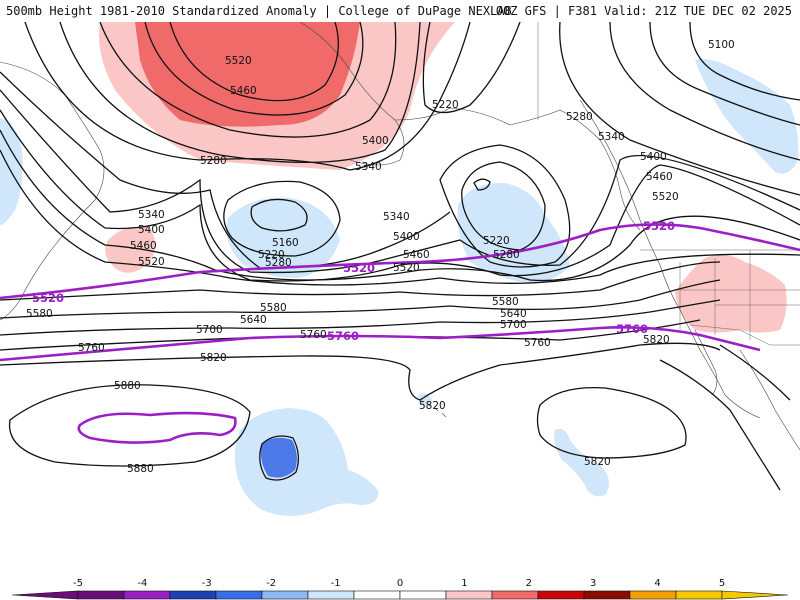  I want to click on contour-5820-ring, so click(611, 422).